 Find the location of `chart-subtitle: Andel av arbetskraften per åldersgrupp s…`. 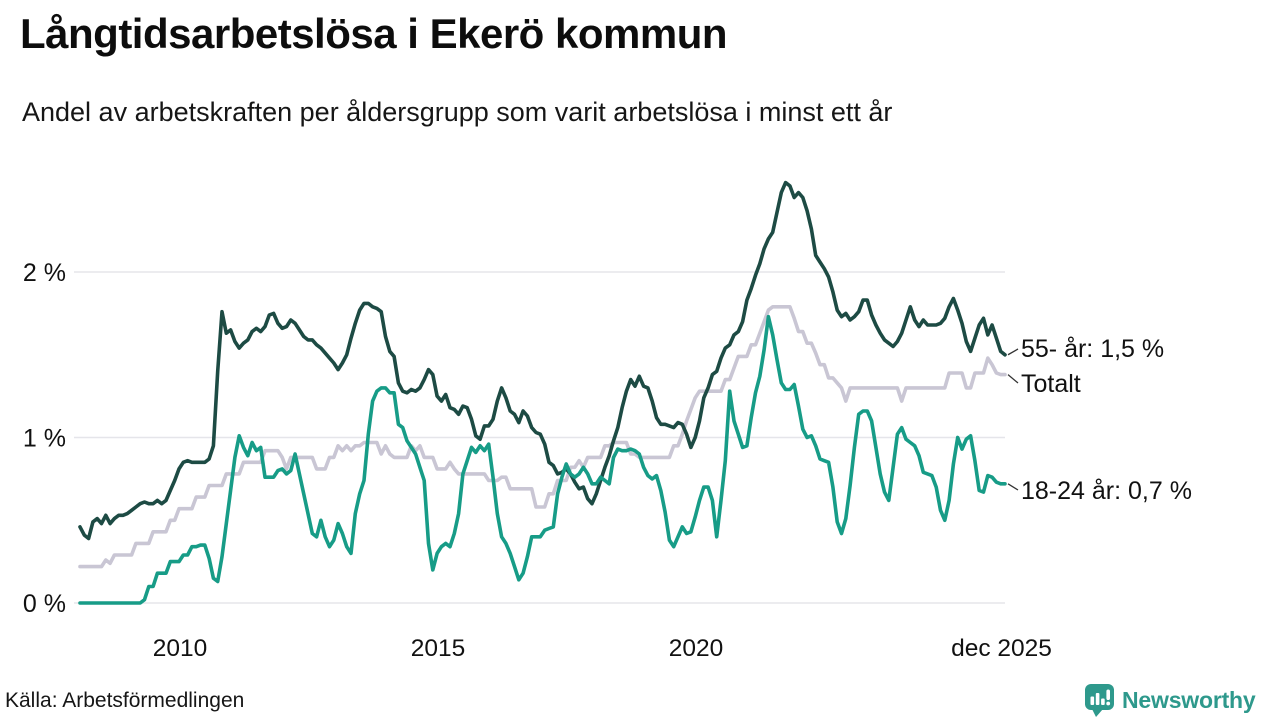

chart-subtitle: Andel av arbetskraften per åldersgrupp s… is located at coordinates (457, 112).